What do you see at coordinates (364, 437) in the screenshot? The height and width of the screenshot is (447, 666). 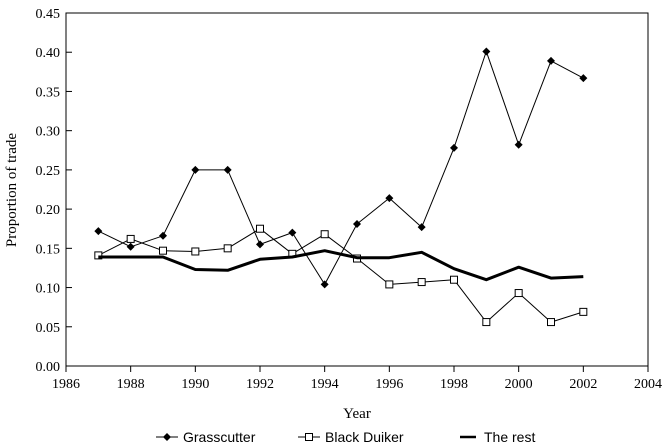 I see `legend-label-black-duiker: Black Duiker` at bounding box center [364, 437].